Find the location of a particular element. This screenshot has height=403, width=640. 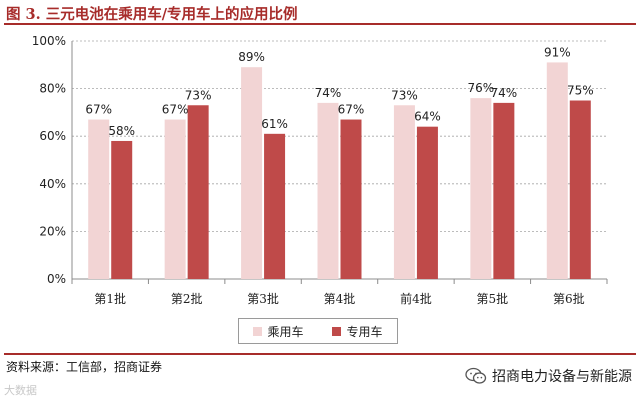

source-note: 资料来源：工信部，招商证券 is located at coordinates (84, 367).